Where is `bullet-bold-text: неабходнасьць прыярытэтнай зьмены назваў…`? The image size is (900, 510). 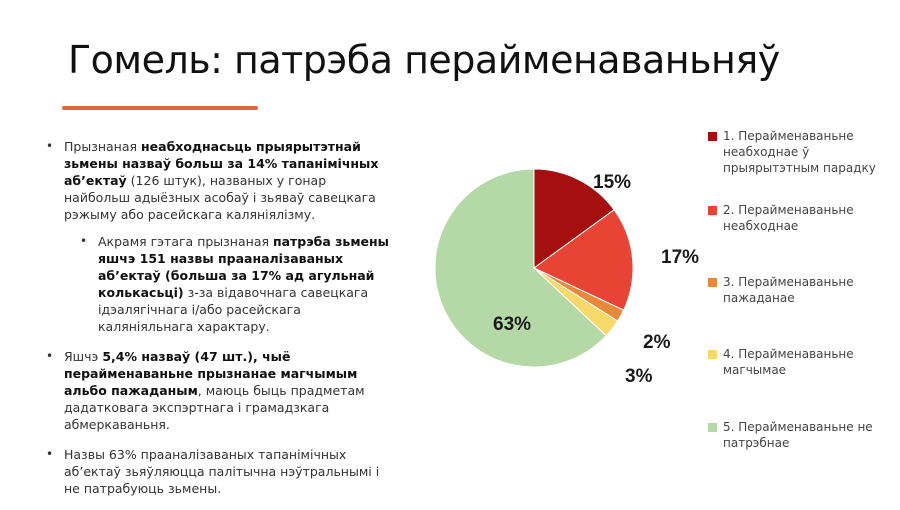
bullet-bold-text: неабходнасьць прыярытэтнай зьмены назваў… is located at coordinates (221, 163).